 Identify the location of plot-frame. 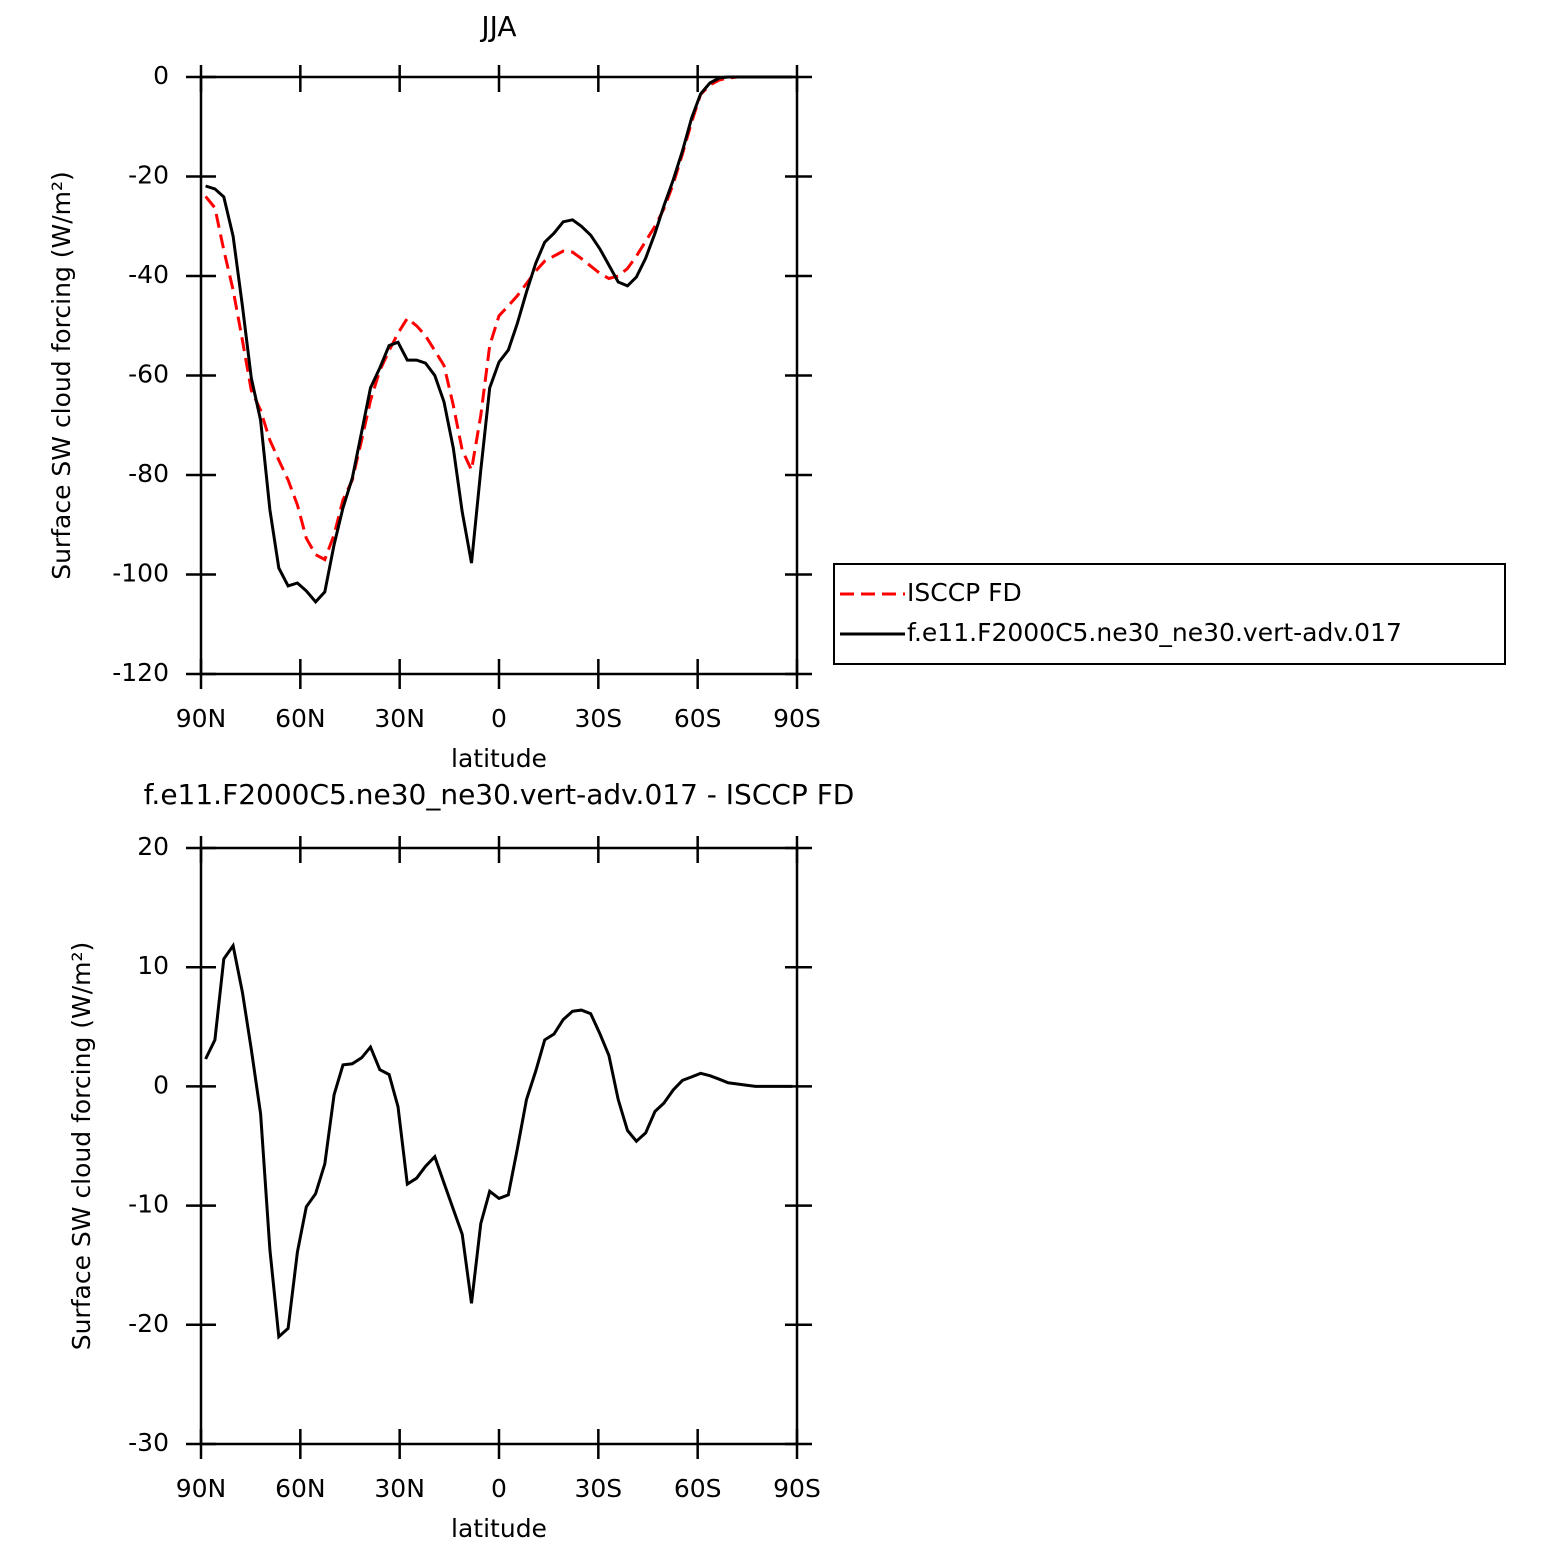
(499, 1146).